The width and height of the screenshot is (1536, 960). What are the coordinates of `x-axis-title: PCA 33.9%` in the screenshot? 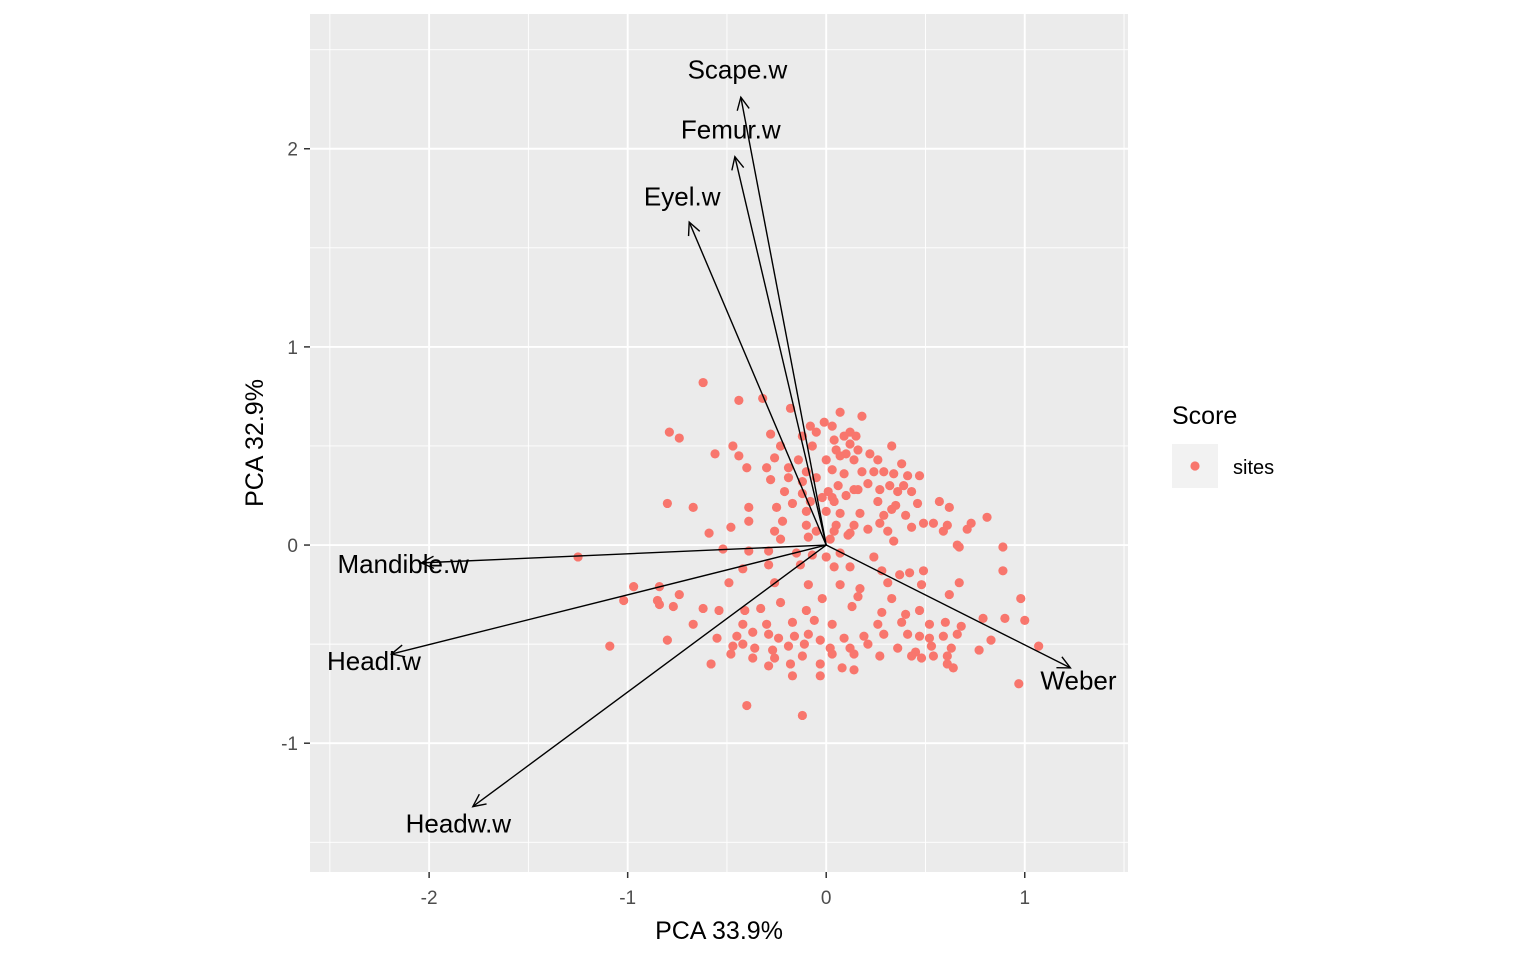 It's located at (719, 931).